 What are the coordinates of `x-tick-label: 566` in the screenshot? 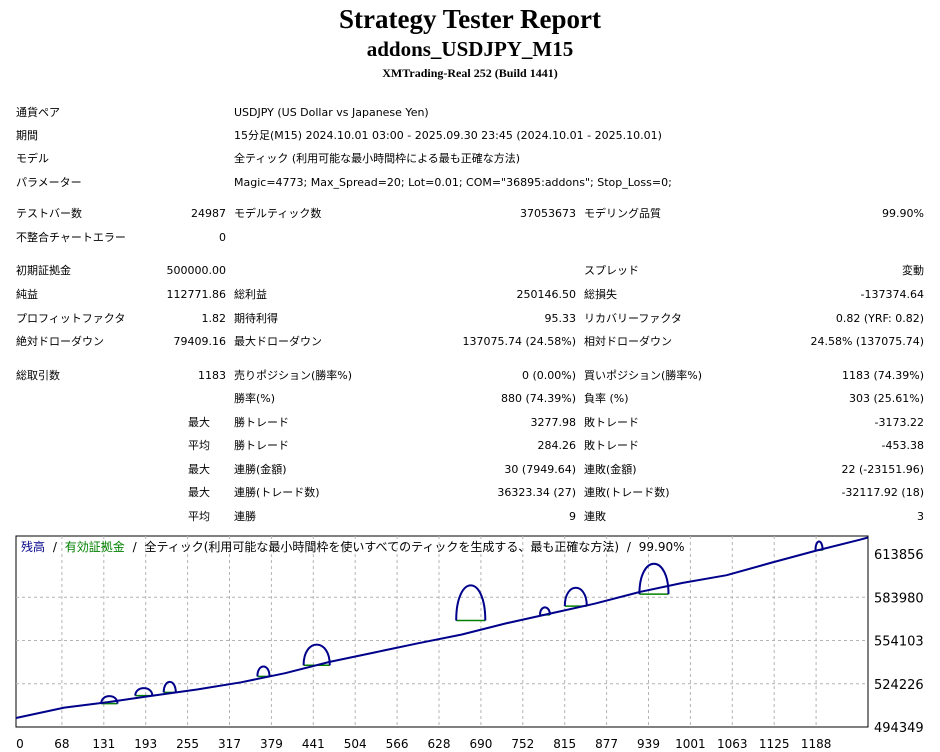 It's located at (397, 744).